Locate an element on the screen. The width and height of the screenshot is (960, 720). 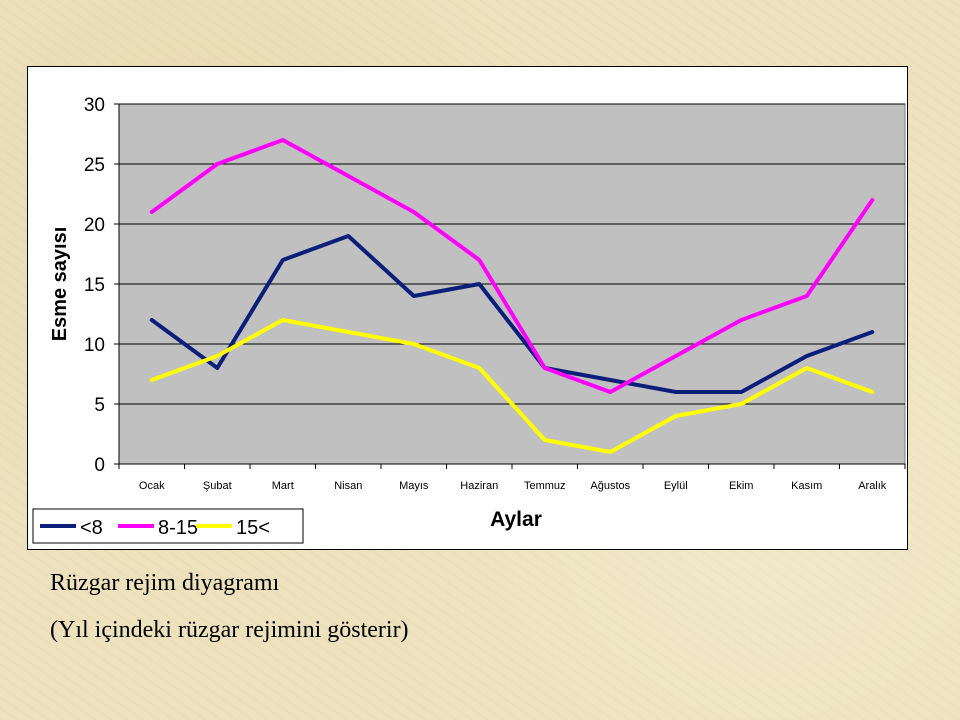
x-tick-label: Ocak is located at coordinates (152, 486).